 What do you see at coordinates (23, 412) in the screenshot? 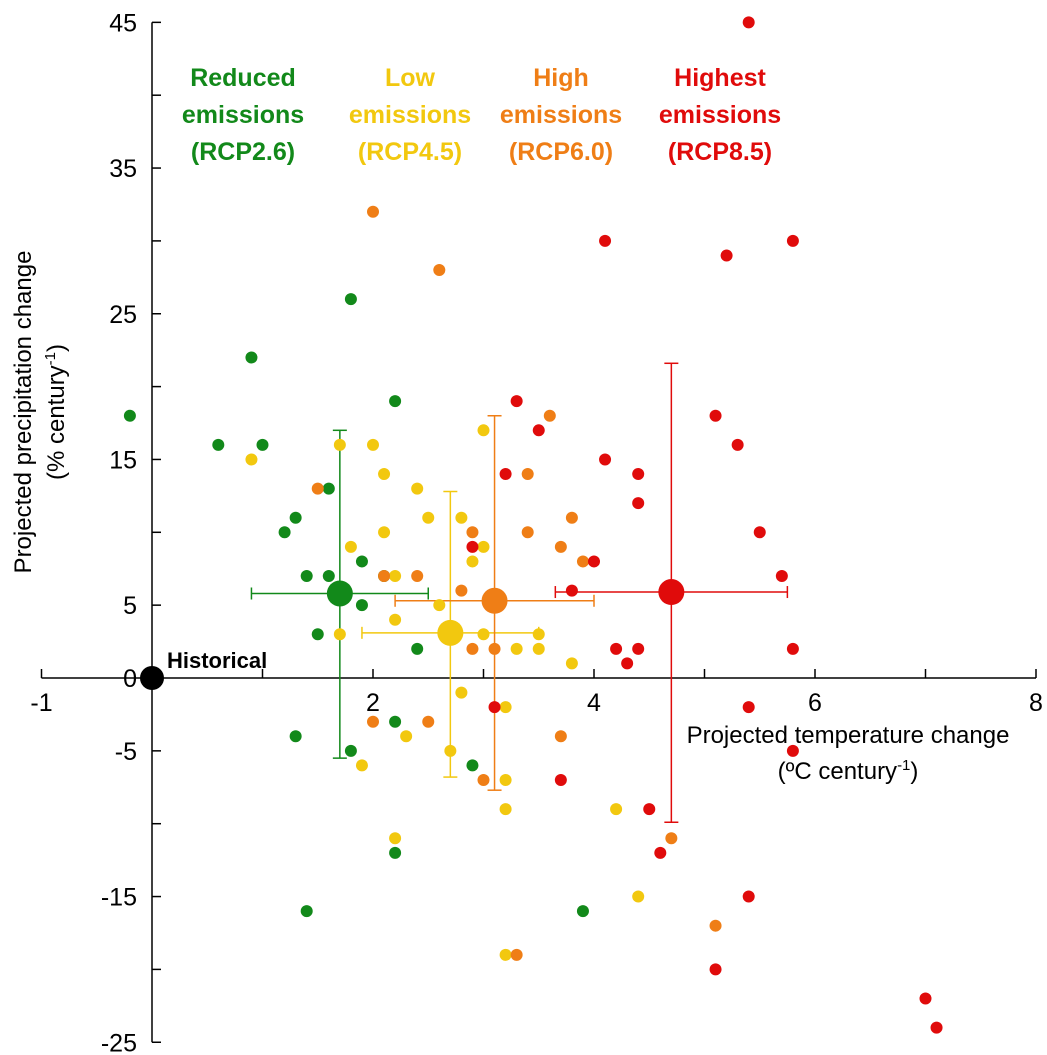
I see `y-axis-title: Projected precipitation change` at bounding box center [23, 412].